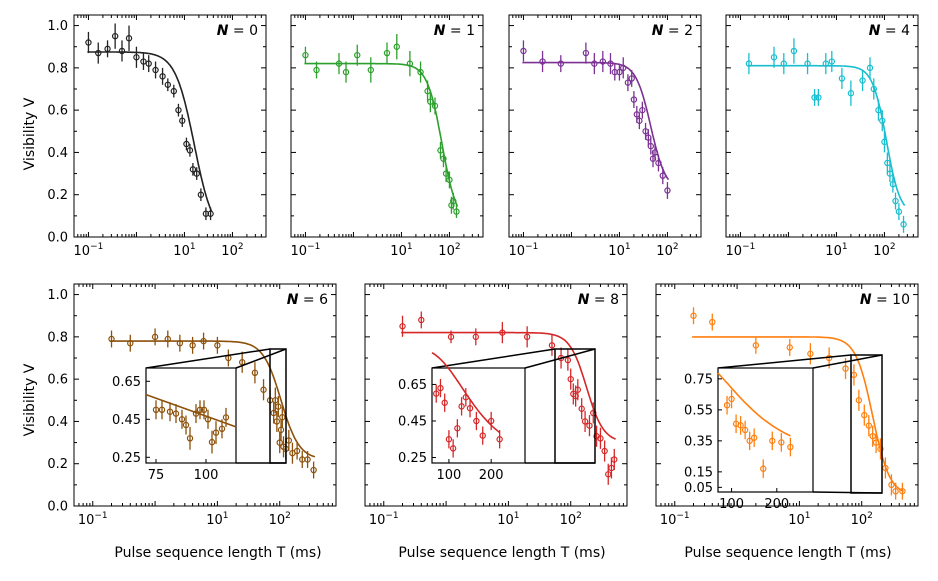  I want to click on x-axis-label-2: Pulse sequence length T (ms), so click(501, 553).